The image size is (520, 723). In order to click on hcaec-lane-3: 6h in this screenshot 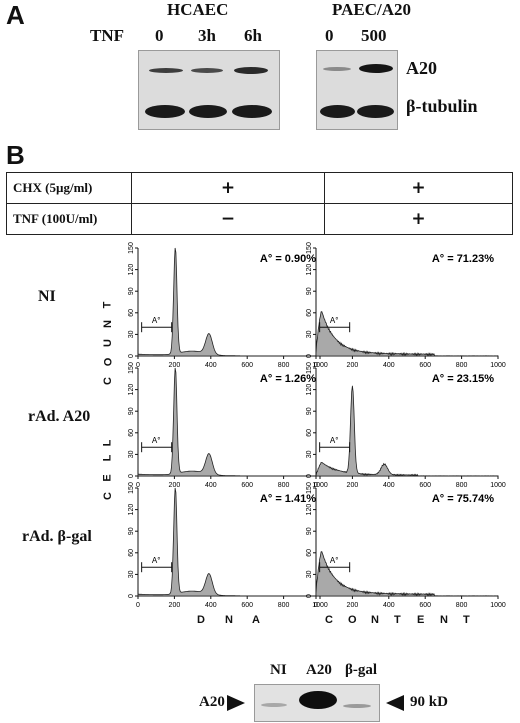, I will do `click(253, 35)`.